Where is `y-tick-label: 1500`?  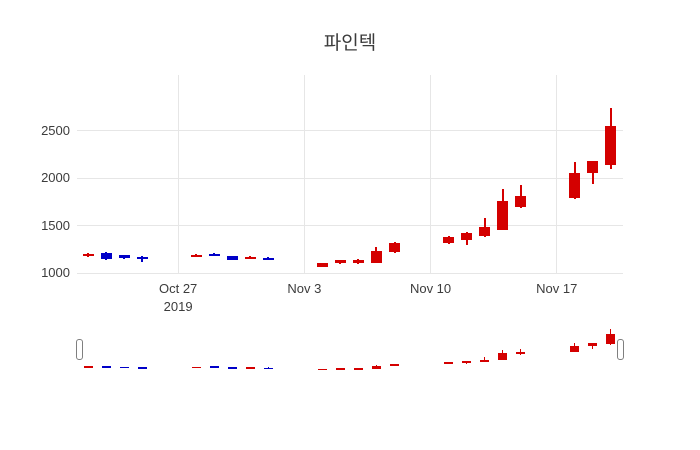
y-tick-label: 1500 is located at coordinates (55, 225).